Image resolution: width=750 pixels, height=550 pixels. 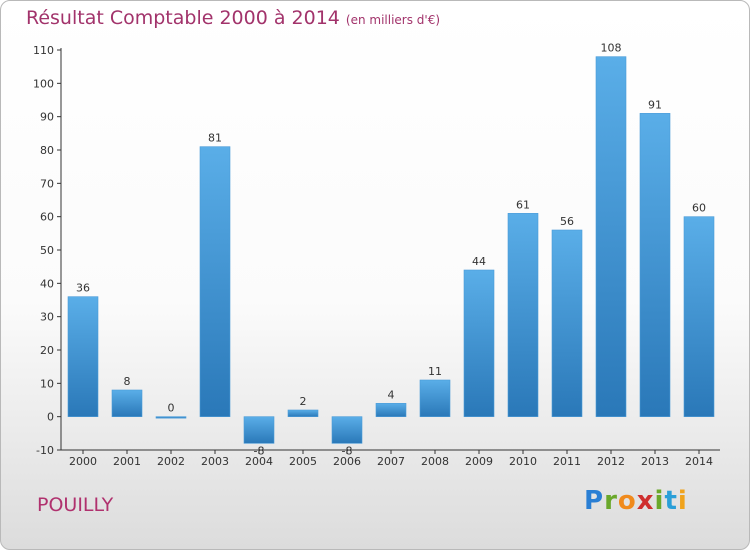 I want to click on y-tick-label: 70, so click(x=47, y=183).